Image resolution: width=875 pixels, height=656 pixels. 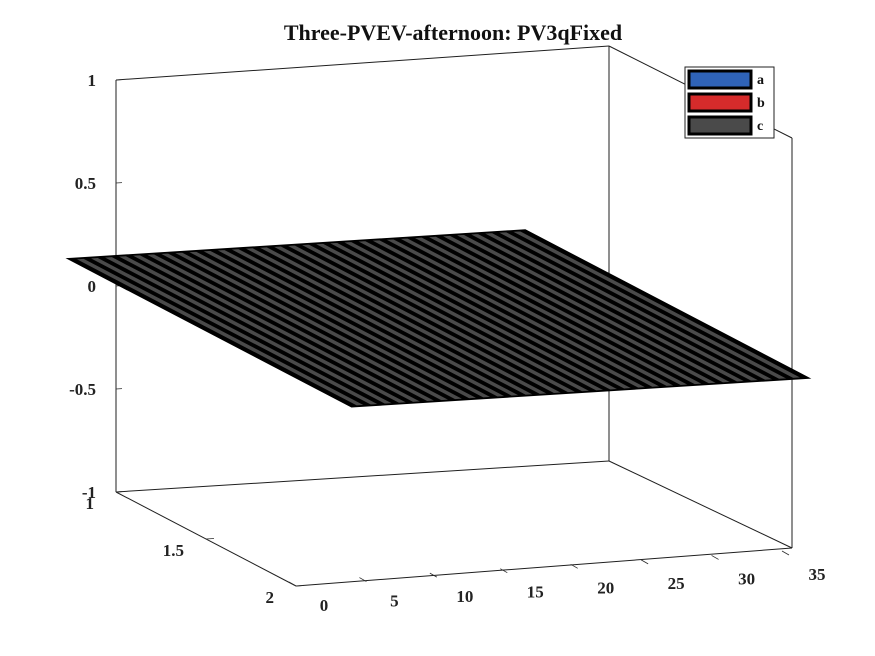 I want to click on legend-label-b: b, so click(x=761, y=103).